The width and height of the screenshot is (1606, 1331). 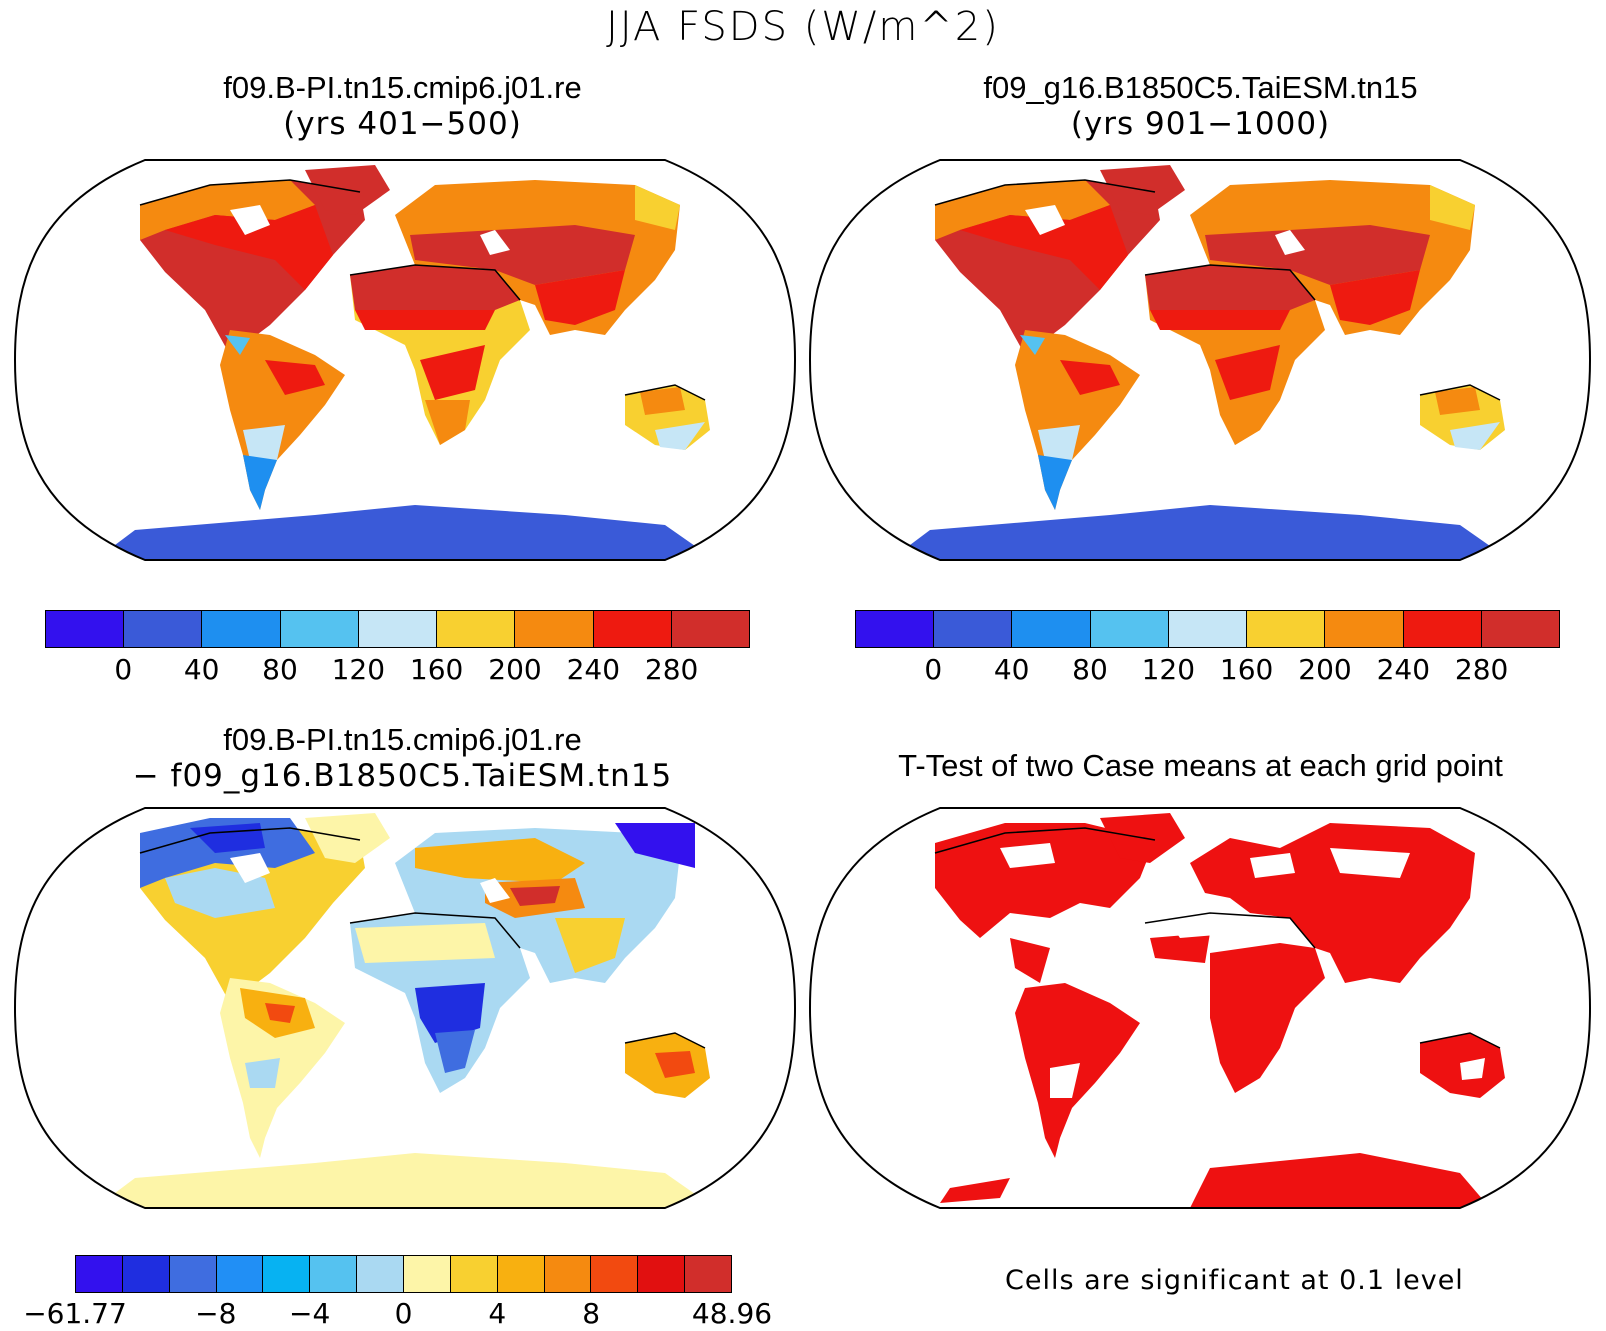 I want to click on colorbar-difference, so click(x=403, y=1274).